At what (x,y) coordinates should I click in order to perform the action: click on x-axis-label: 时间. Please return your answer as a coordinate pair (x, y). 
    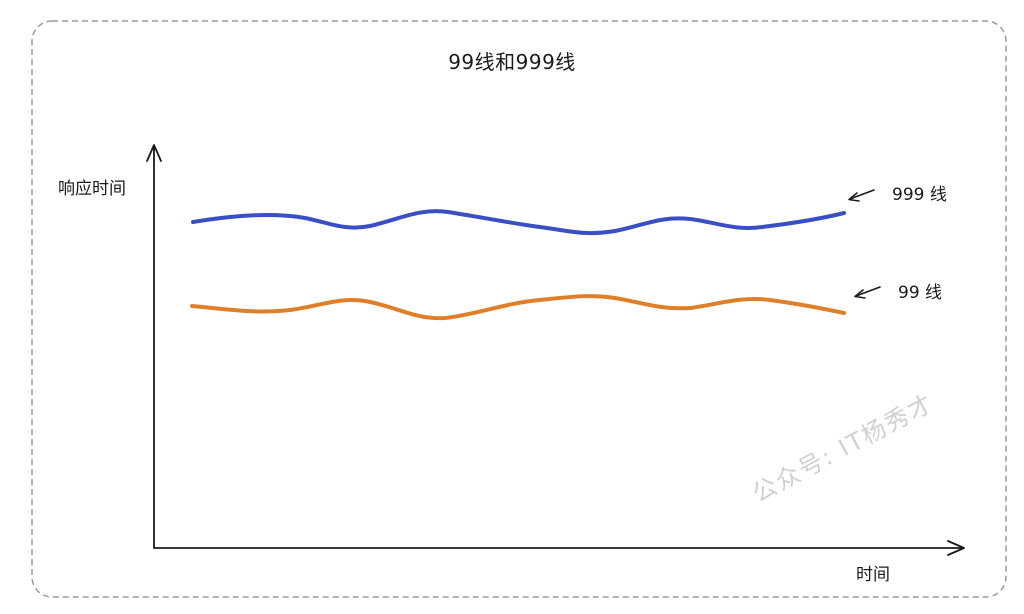
    Looking at the image, I should click on (873, 575).